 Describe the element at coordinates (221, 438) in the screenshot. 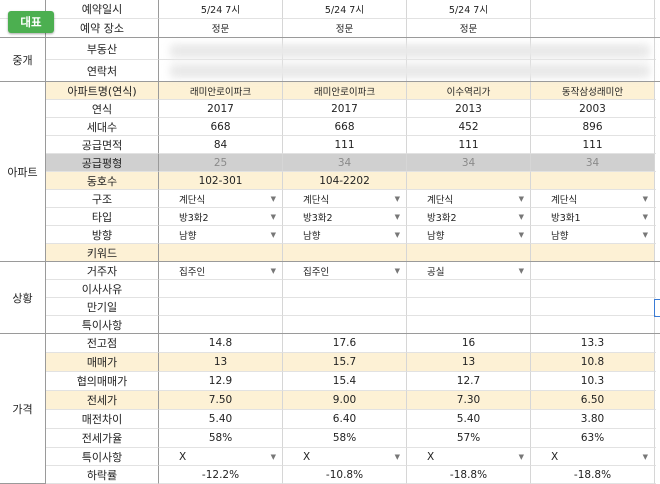

I see `cell-ratio-1: 58%` at that location.